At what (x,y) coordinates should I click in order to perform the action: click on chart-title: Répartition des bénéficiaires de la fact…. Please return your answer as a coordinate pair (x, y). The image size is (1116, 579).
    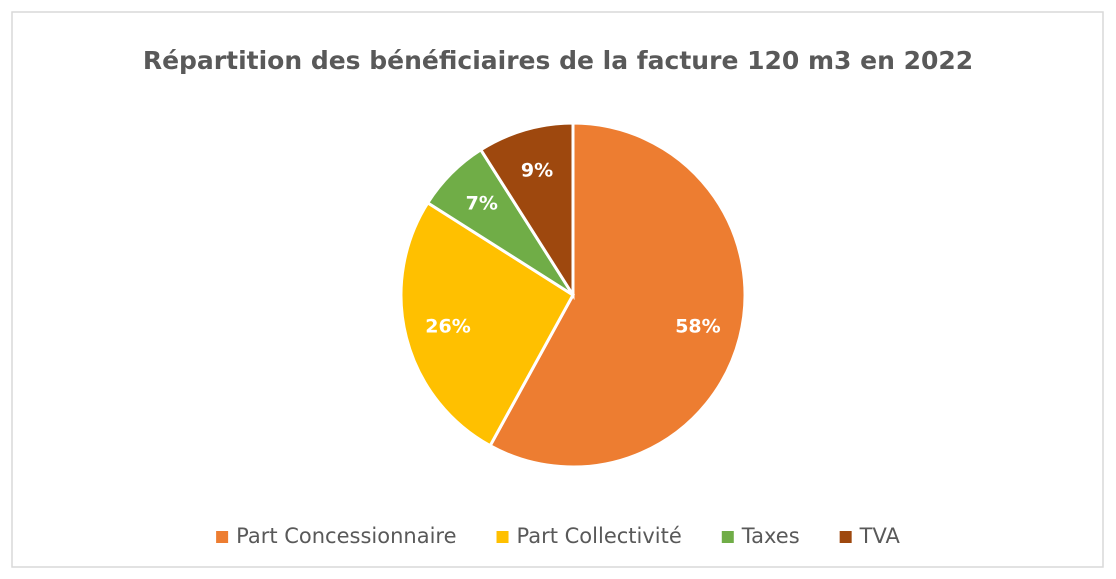
    Looking at the image, I should click on (558, 60).